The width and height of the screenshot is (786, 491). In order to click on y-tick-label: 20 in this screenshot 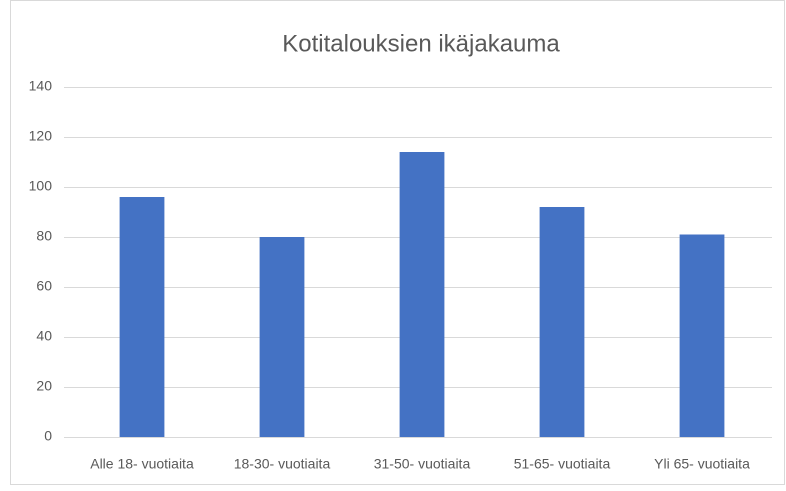, I will do `click(44, 386)`.